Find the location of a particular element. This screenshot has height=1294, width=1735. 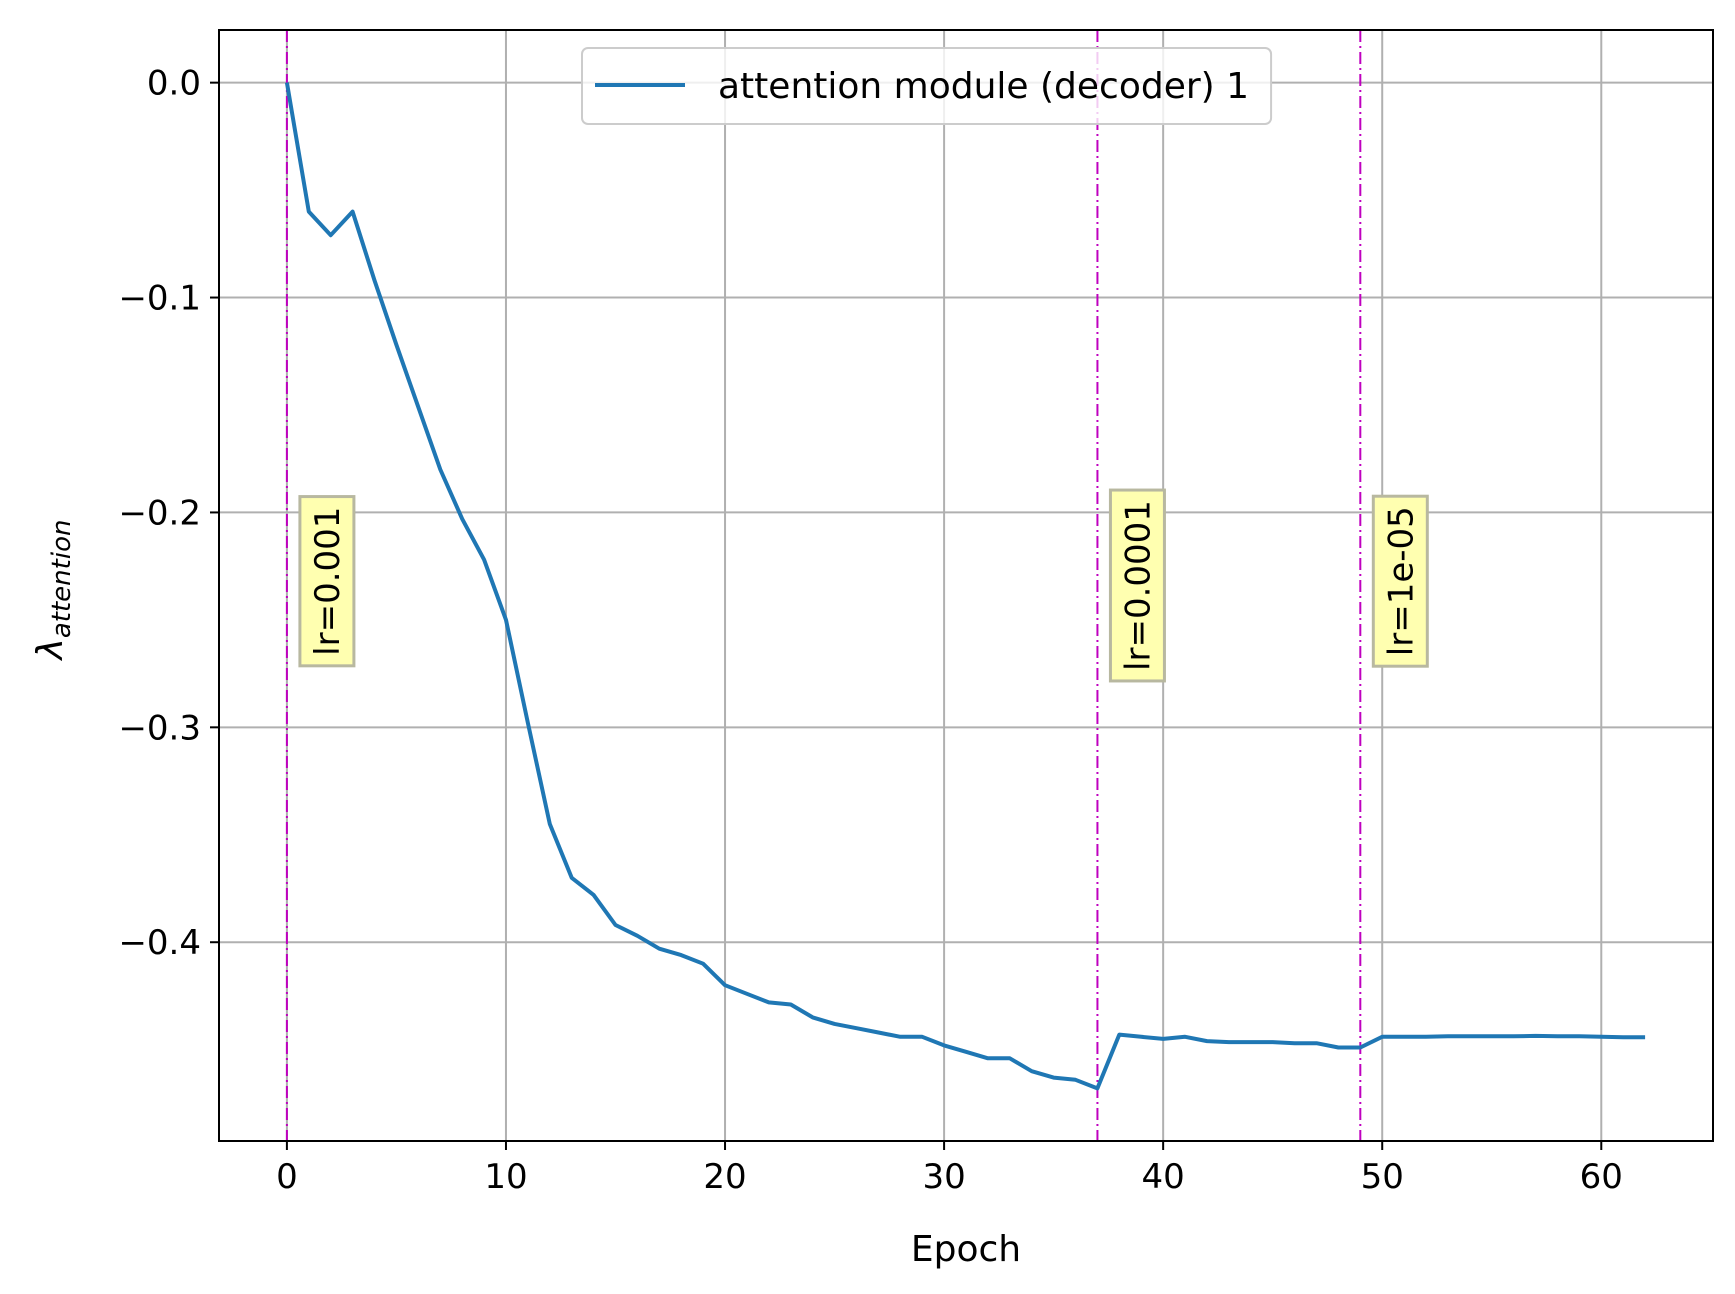

legend-box is located at coordinates (927, 86).